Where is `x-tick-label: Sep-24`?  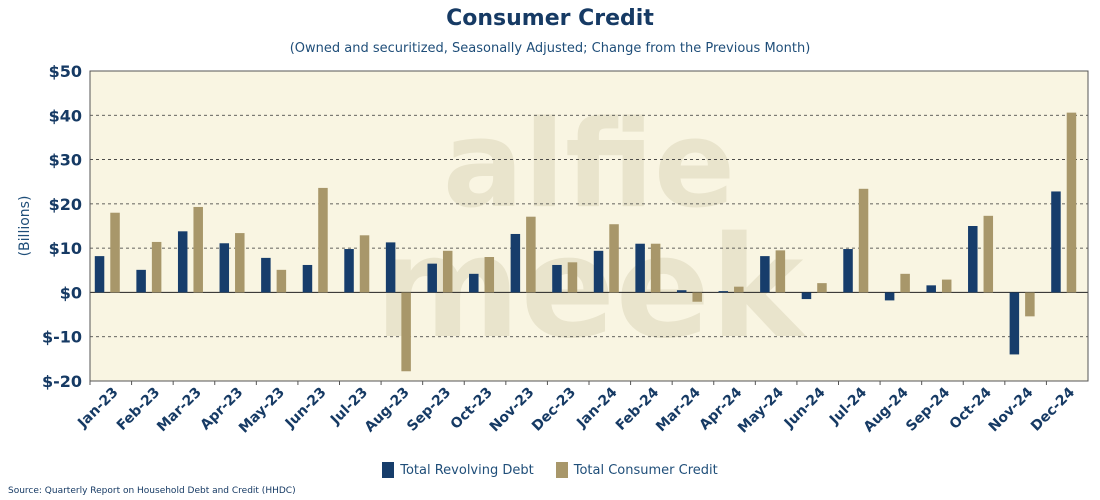 x-tick-label: Sep-24 is located at coordinates (928, 409).